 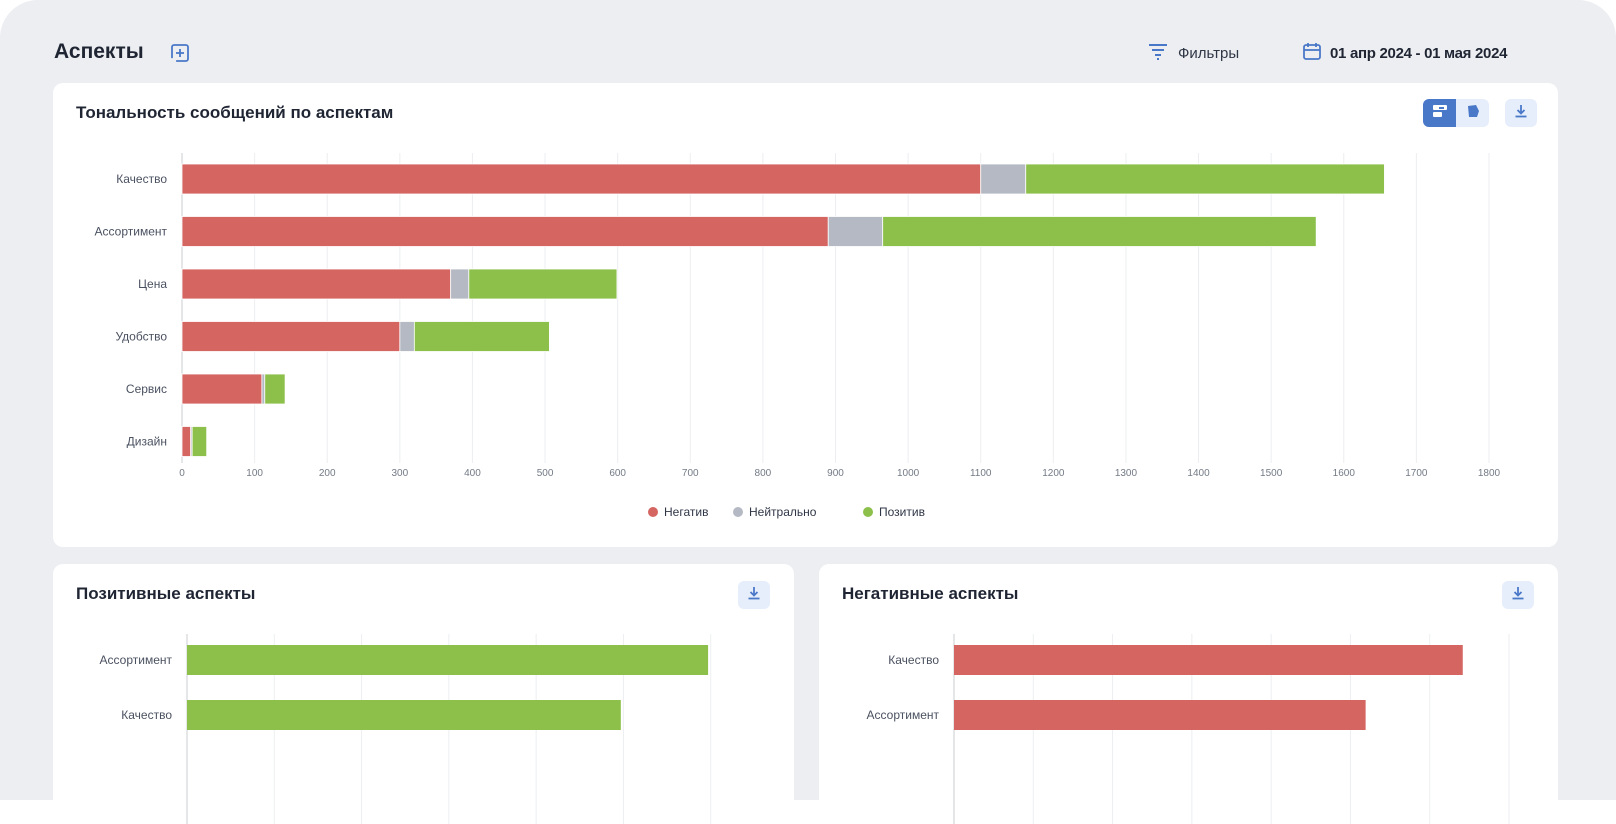 I want to click on legend-label: Негатив, so click(x=686, y=512).